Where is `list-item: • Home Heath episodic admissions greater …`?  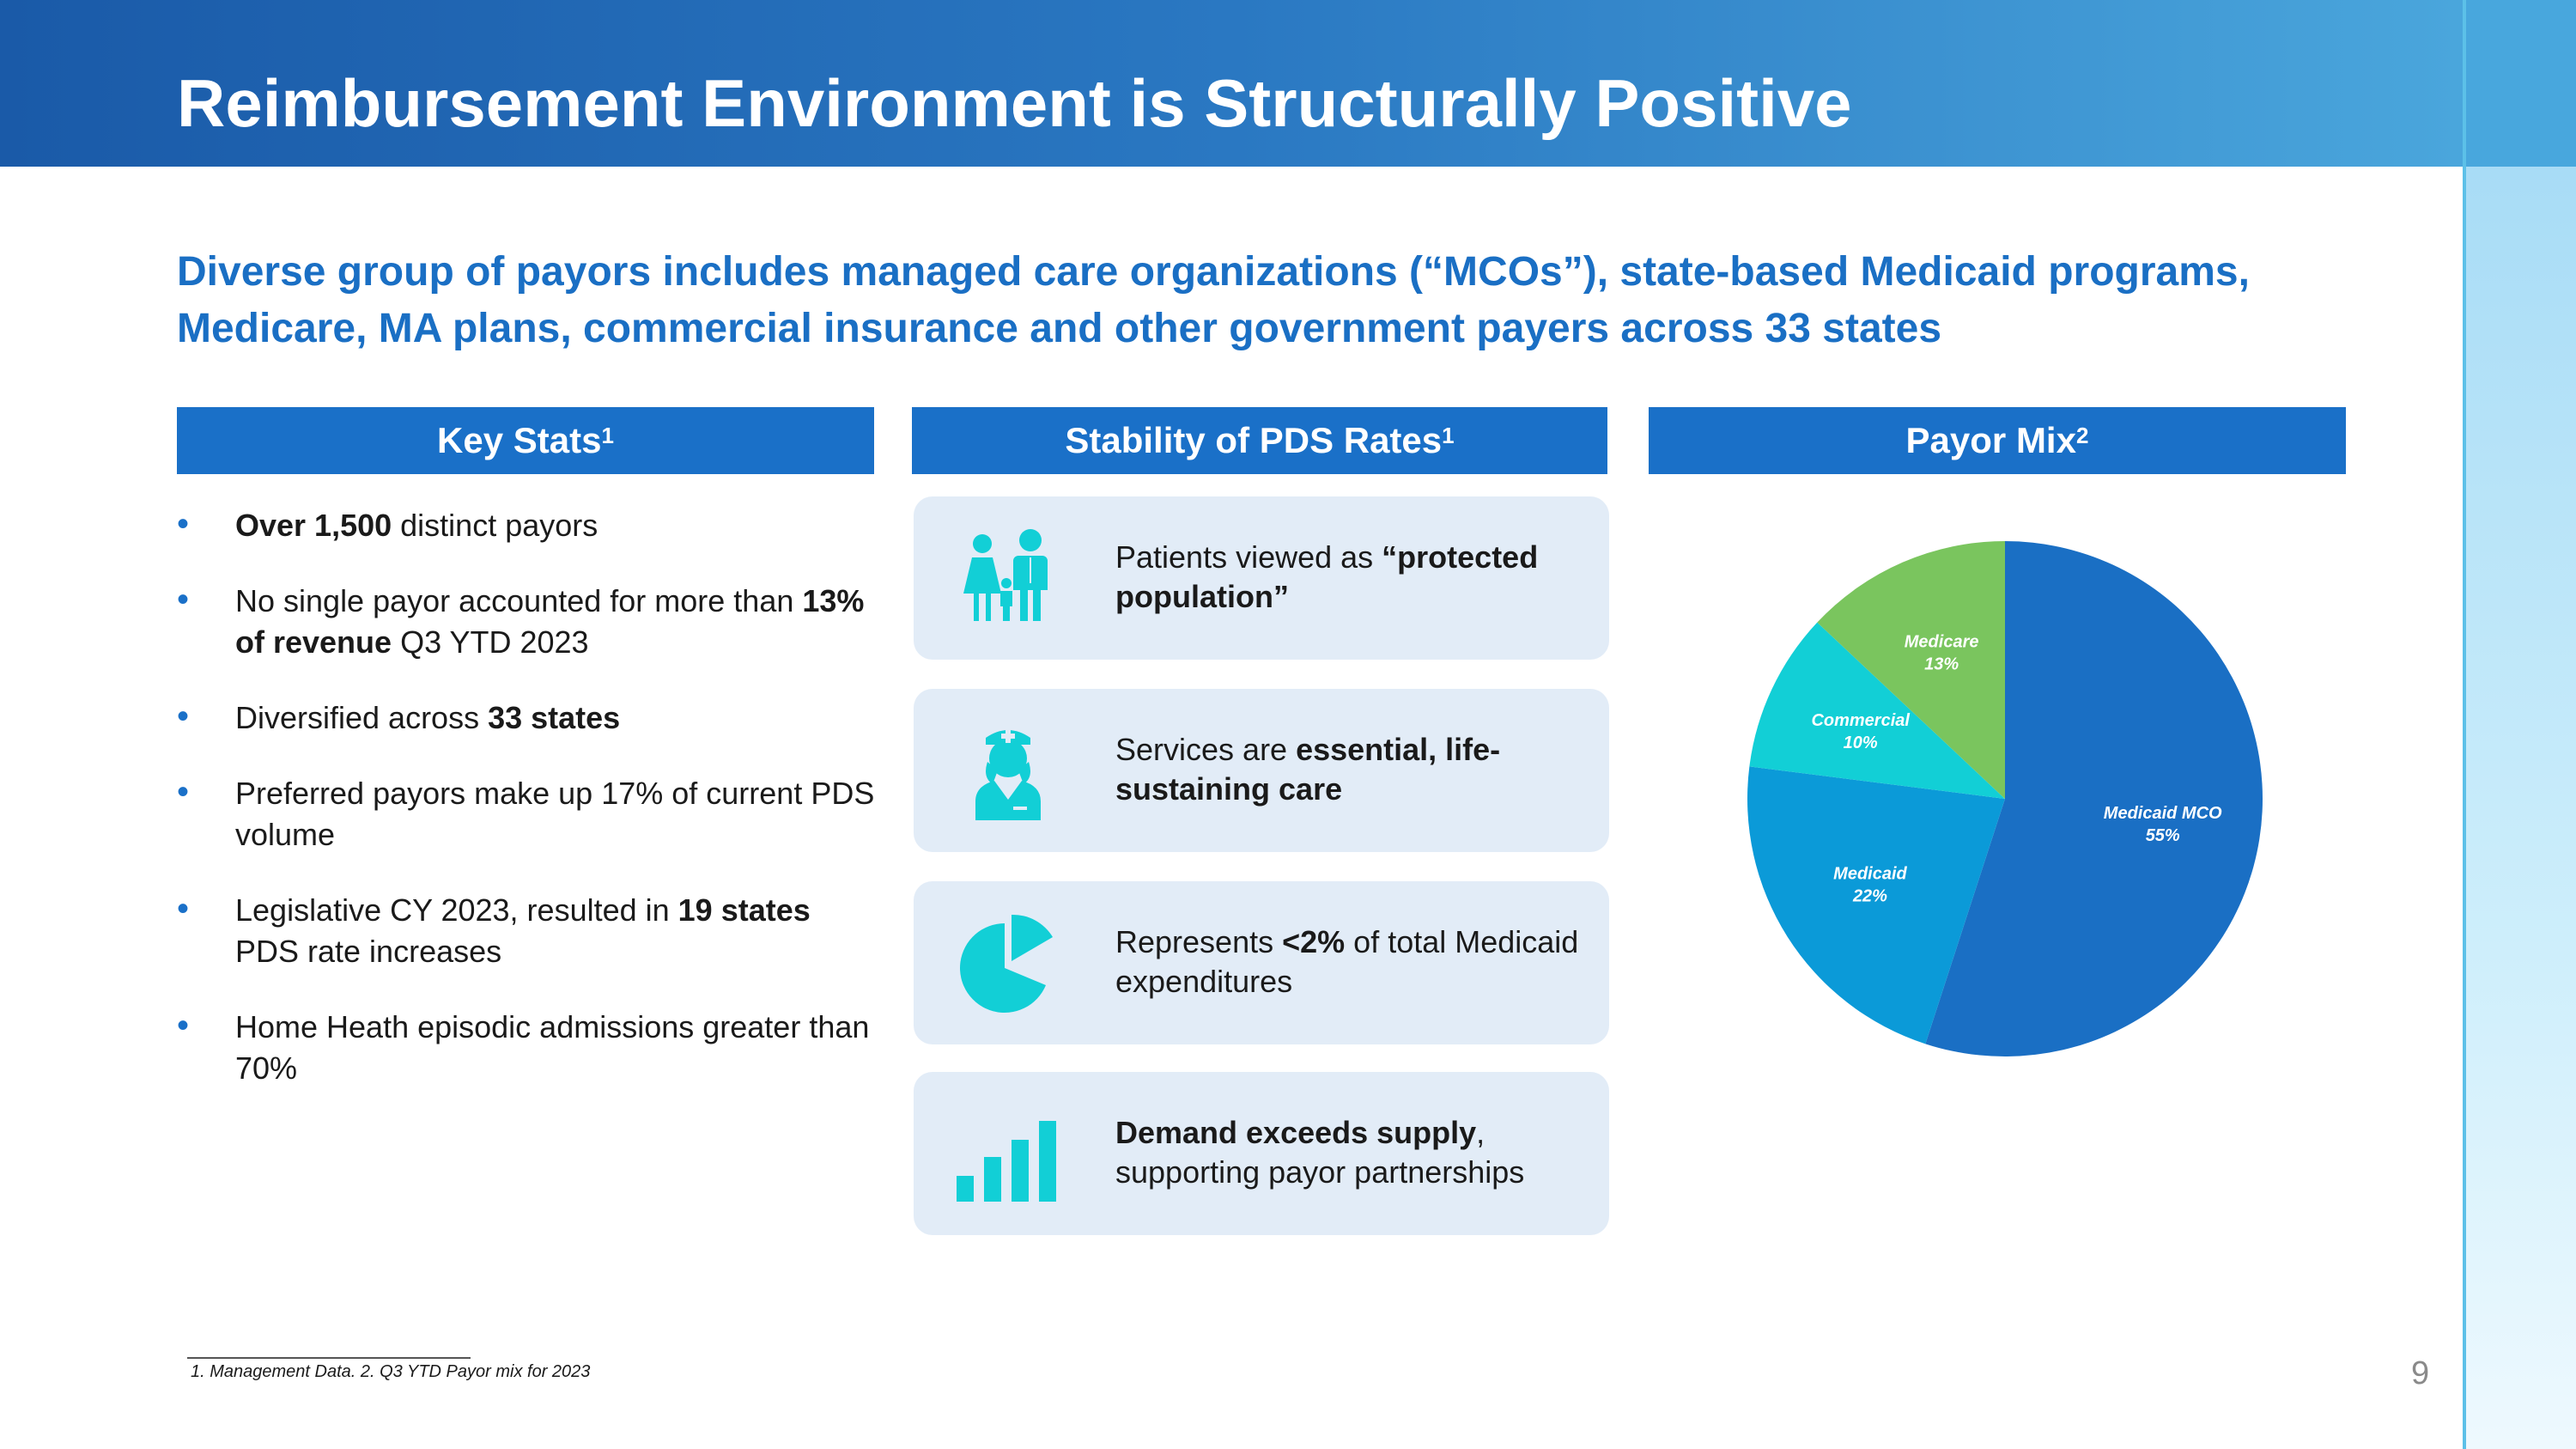 list-item: • Home Heath episodic admissions greater … is located at coordinates (523, 1046).